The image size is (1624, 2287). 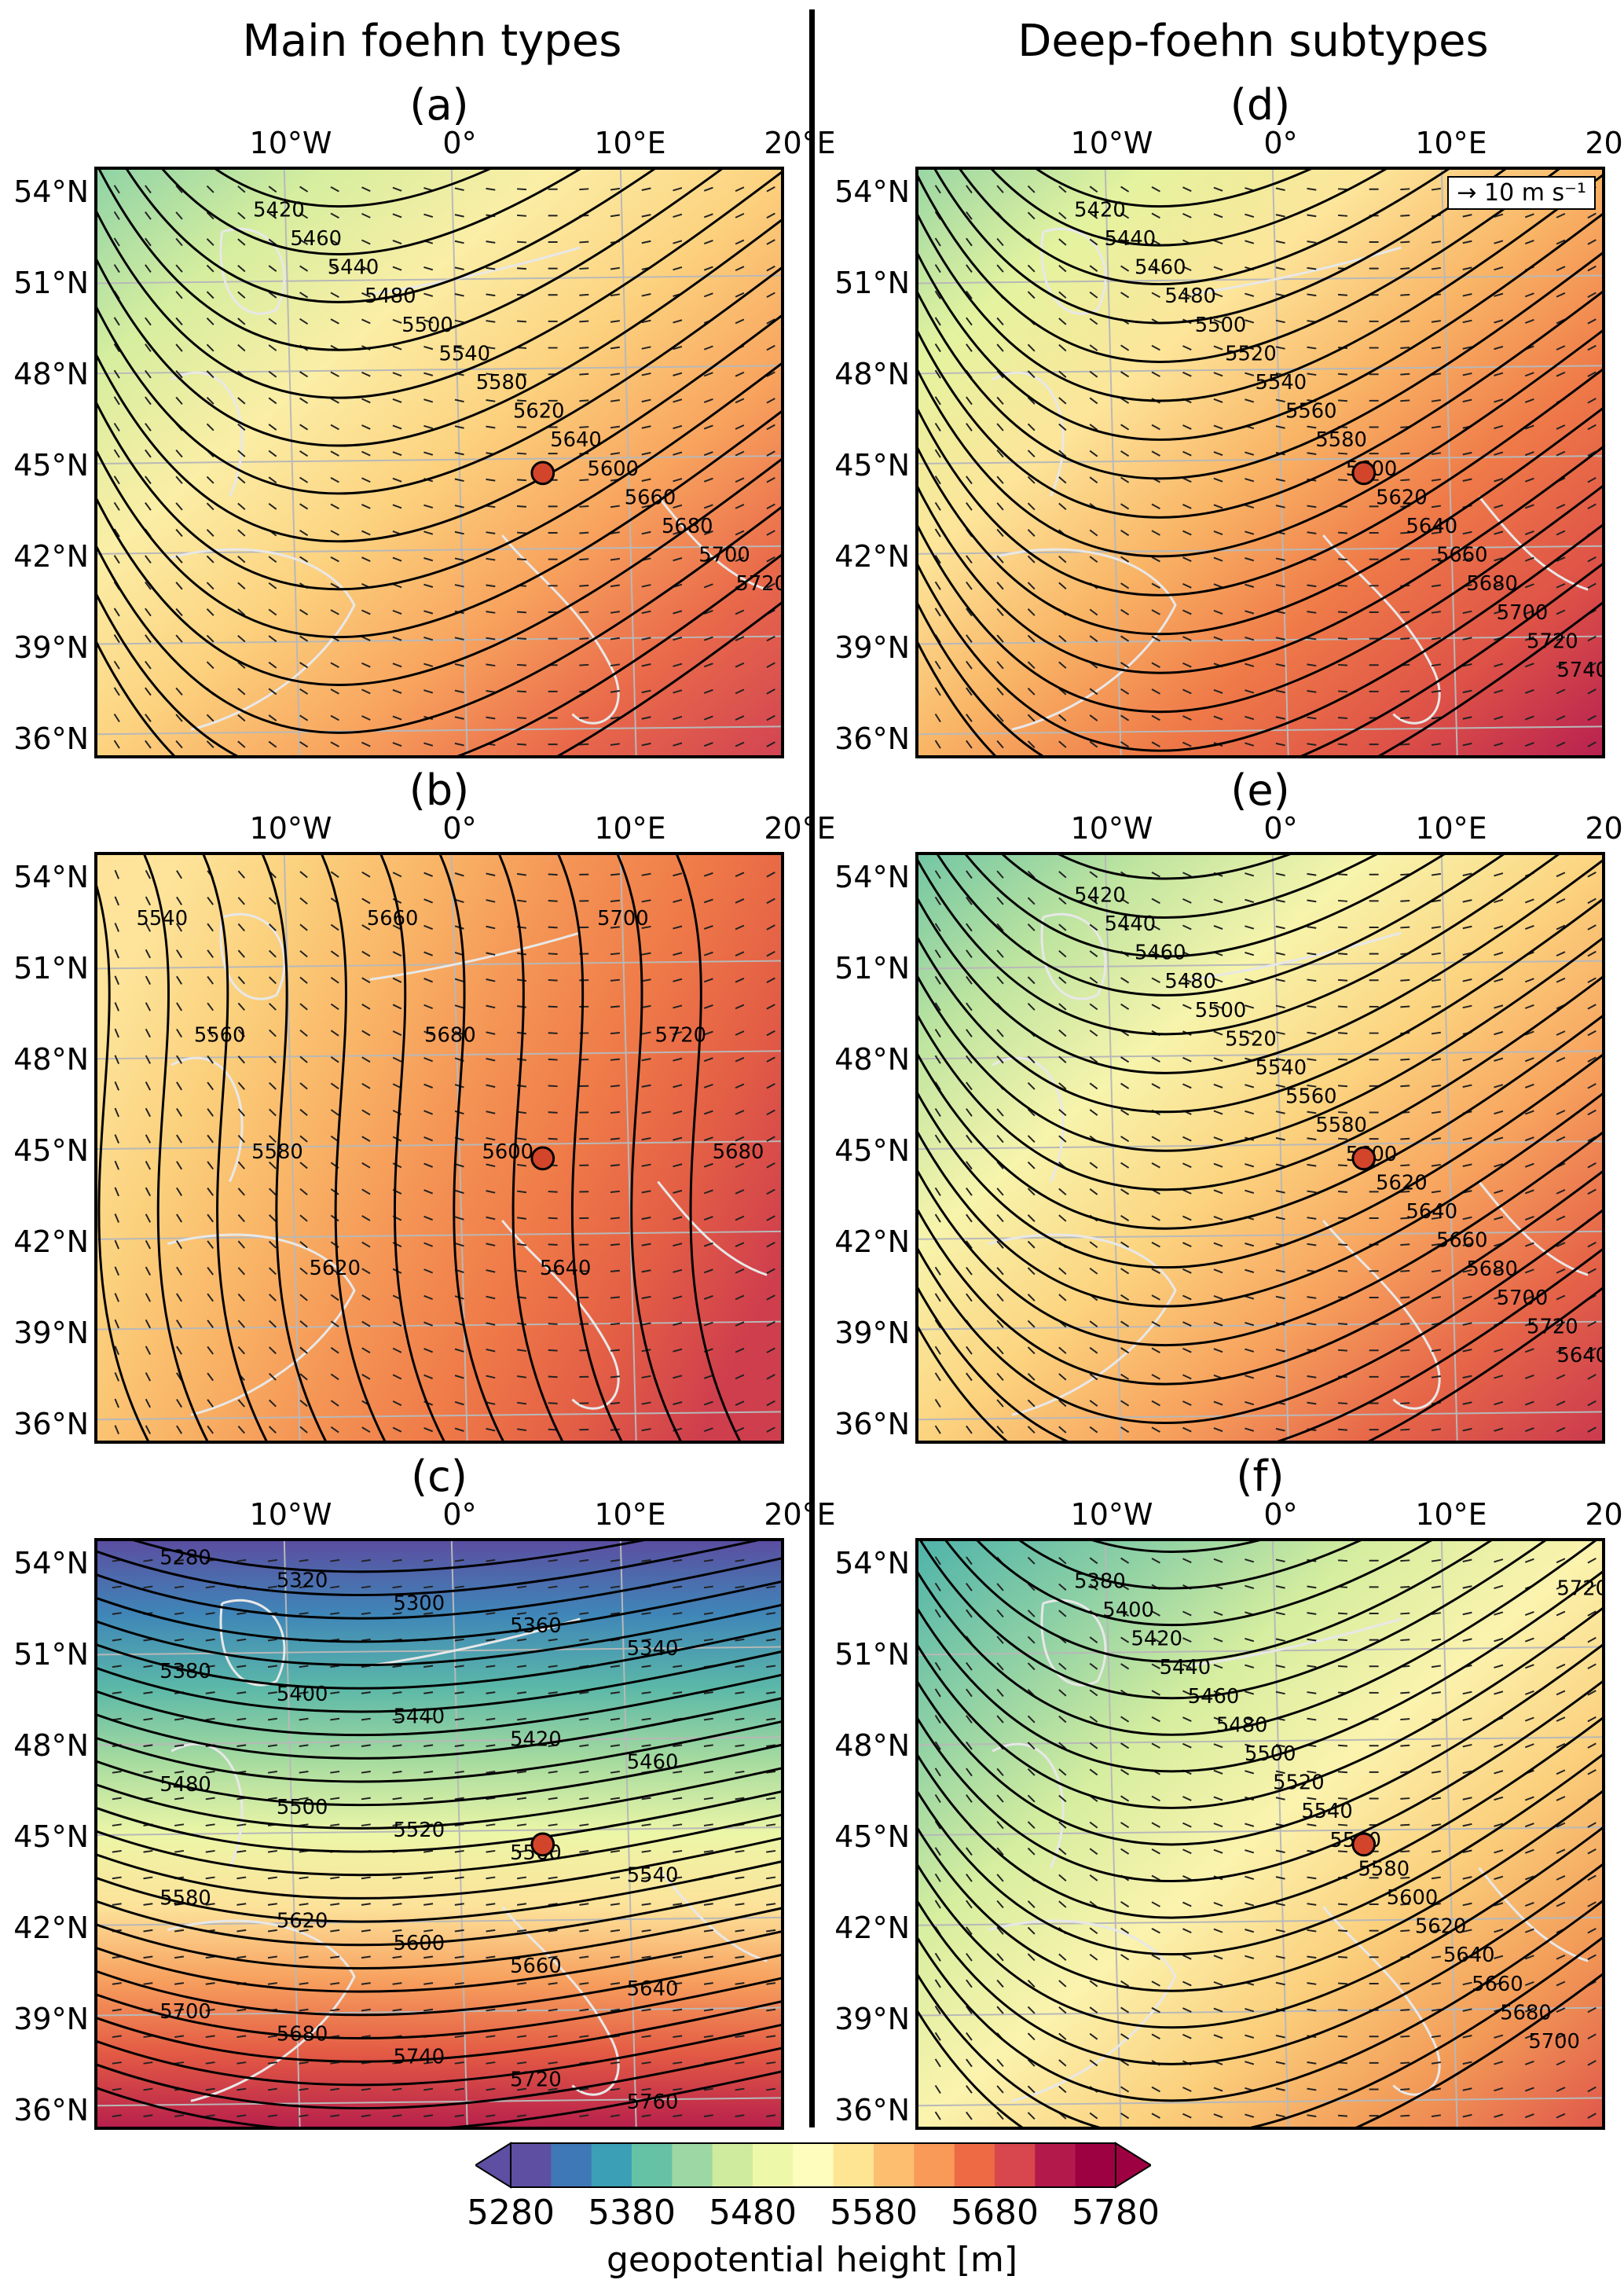 What do you see at coordinates (1111, 143) in the screenshot?
I see `longitude-label: 10°W` at bounding box center [1111, 143].